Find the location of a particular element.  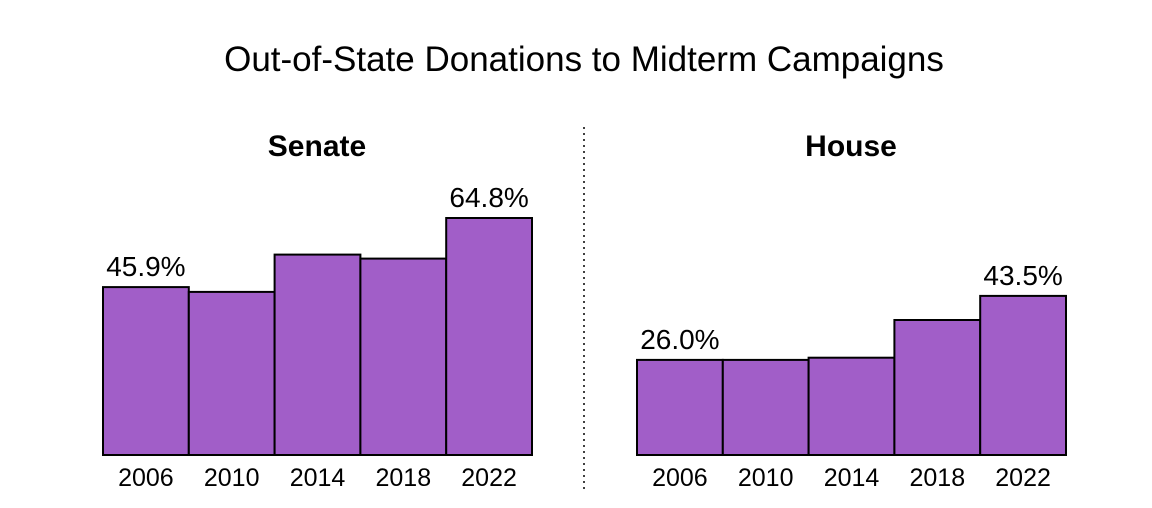

senate-panel-title: Senate is located at coordinates (317, 146).